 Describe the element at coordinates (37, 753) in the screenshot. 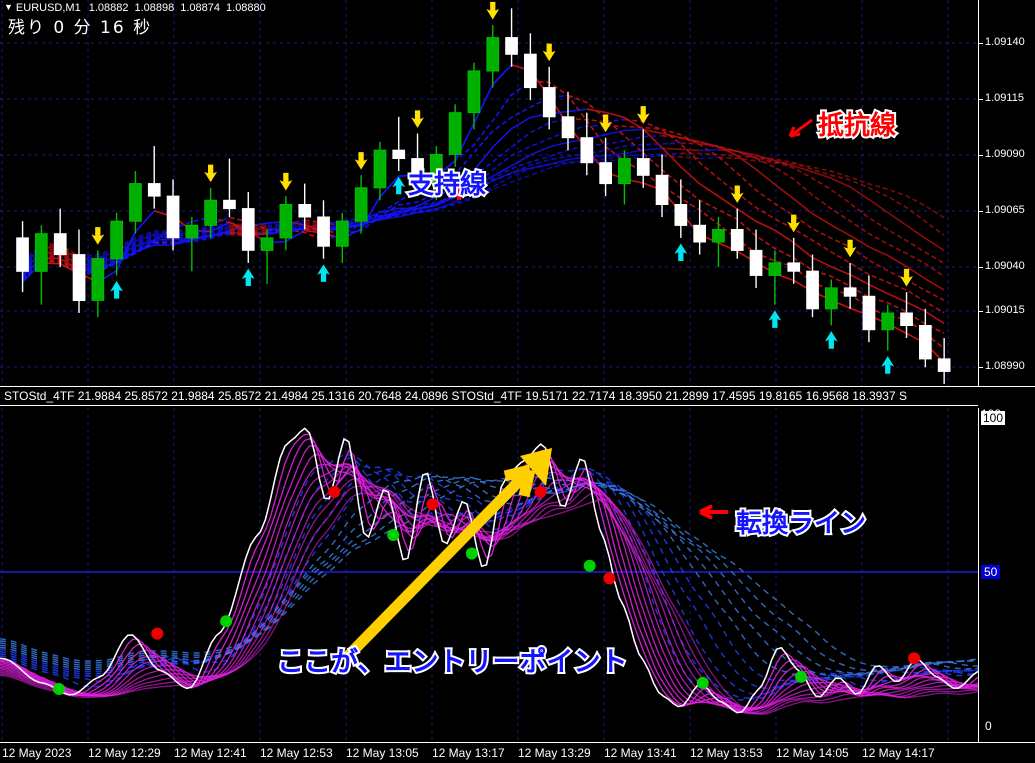

I see `time-axis-label: 12 May 2023` at that location.